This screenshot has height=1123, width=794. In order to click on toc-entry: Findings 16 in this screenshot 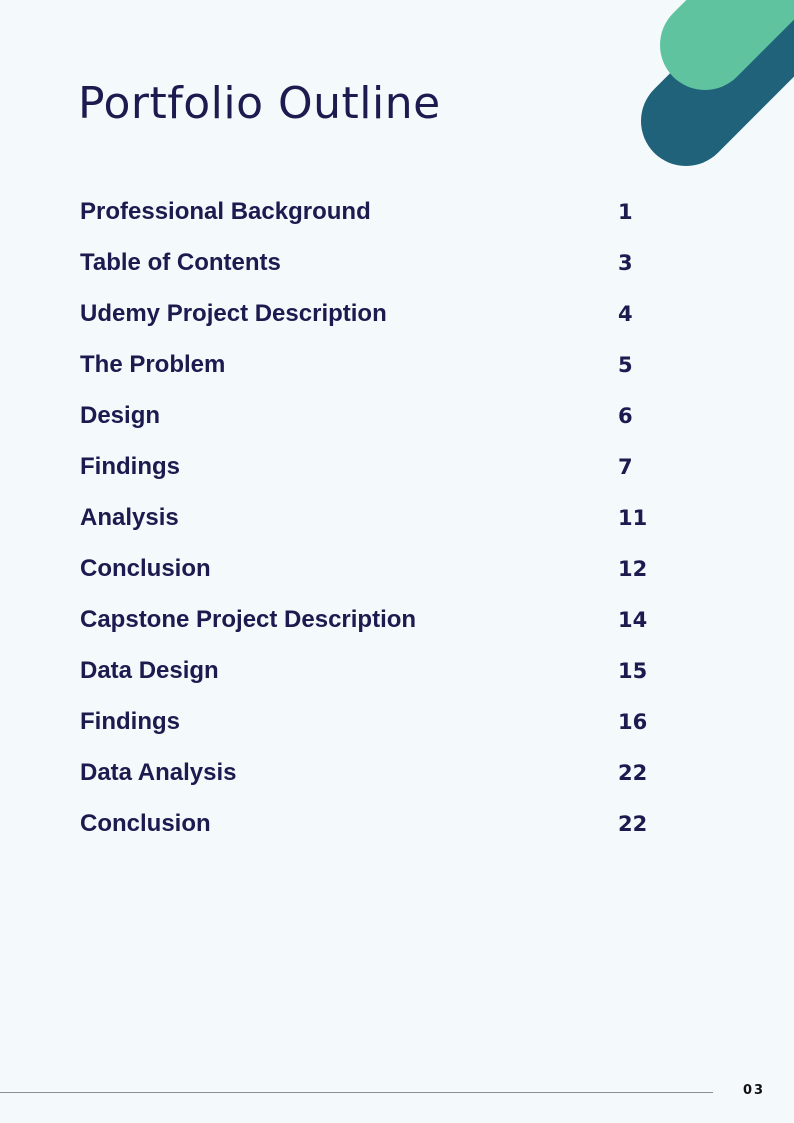, I will do `click(380, 731)`.